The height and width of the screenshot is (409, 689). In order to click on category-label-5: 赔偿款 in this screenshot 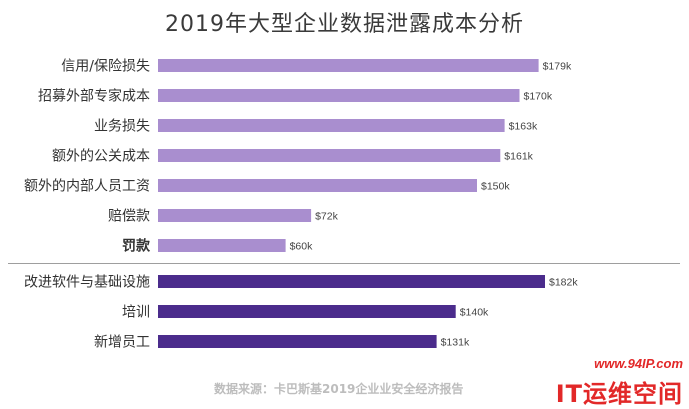, I will do `click(129, 217)`.